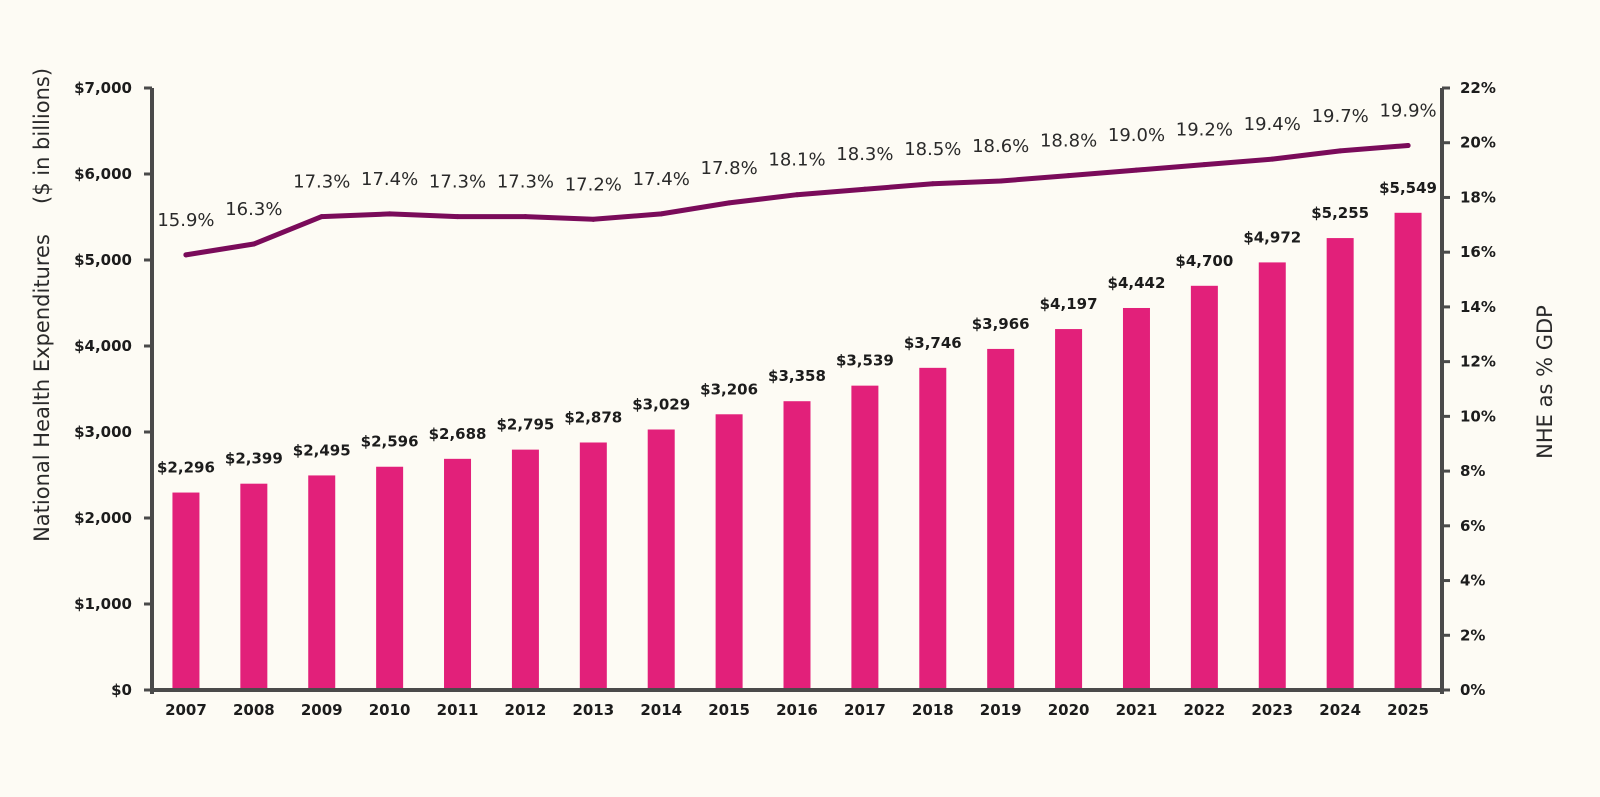 The image size is (1600, 797). I want to click on bar-label-2025: $5,549, so click(1408, 188).